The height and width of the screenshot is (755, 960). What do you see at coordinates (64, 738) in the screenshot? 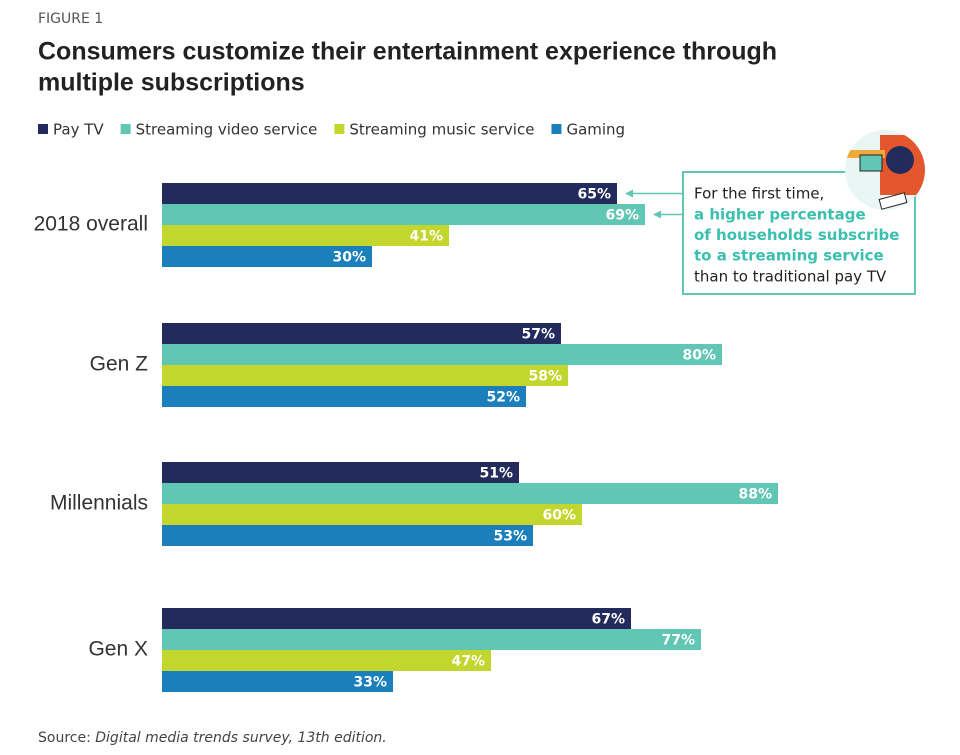
I see `source-label: Source:` at bounding box center [64, 738].